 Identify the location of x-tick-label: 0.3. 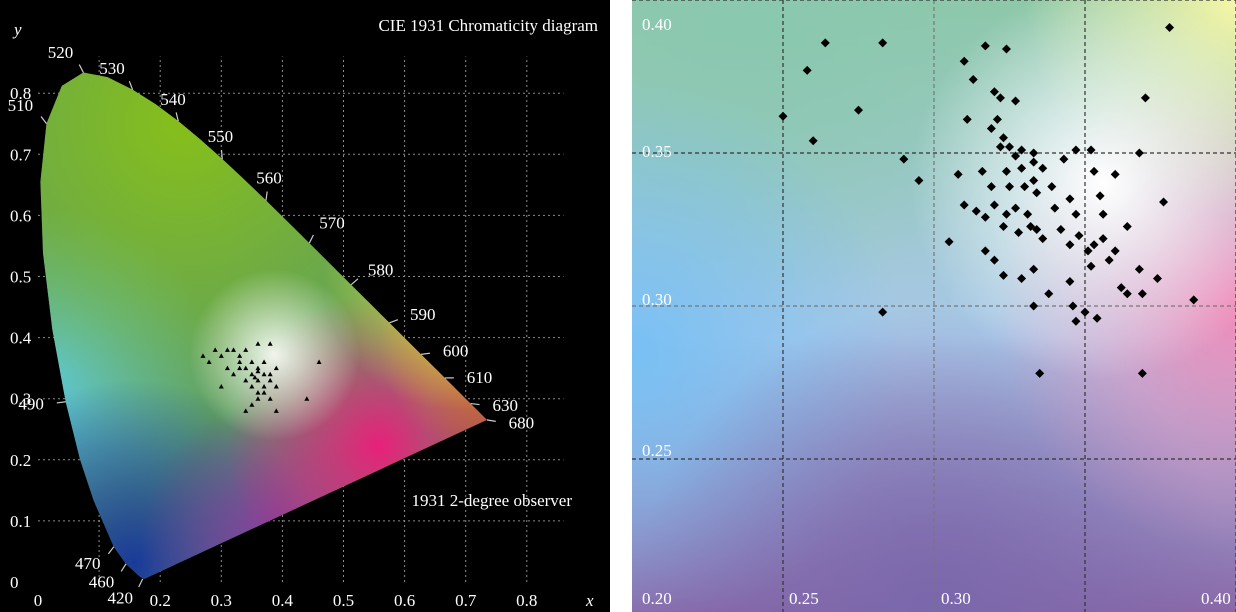
(221, 600).